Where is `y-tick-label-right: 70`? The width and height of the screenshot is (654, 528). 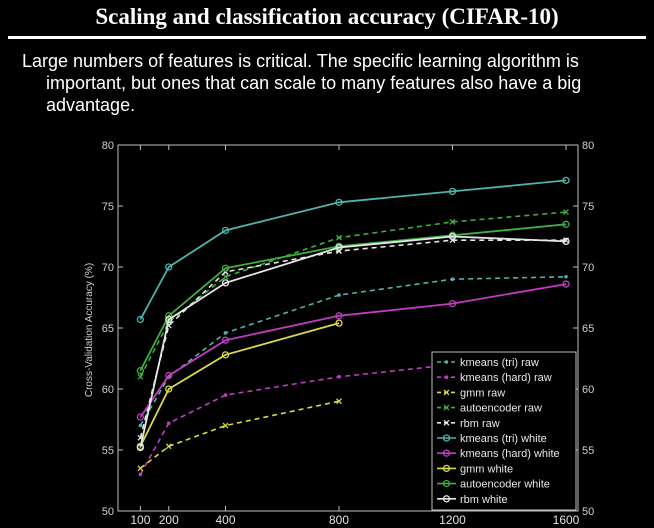 y-tick-label-right: 70 is located at coordinates (588, 268).